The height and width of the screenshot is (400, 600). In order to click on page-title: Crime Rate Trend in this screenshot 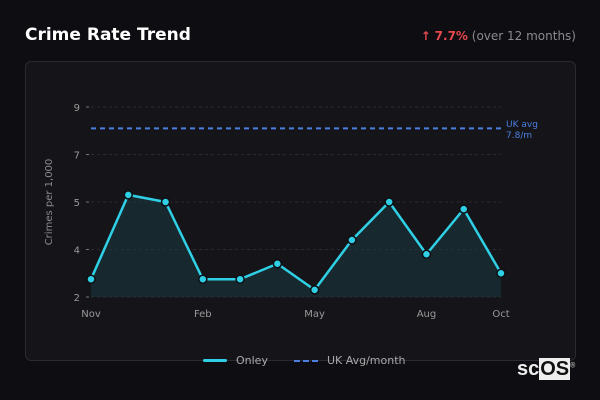, I will do `click(108, 35)`.